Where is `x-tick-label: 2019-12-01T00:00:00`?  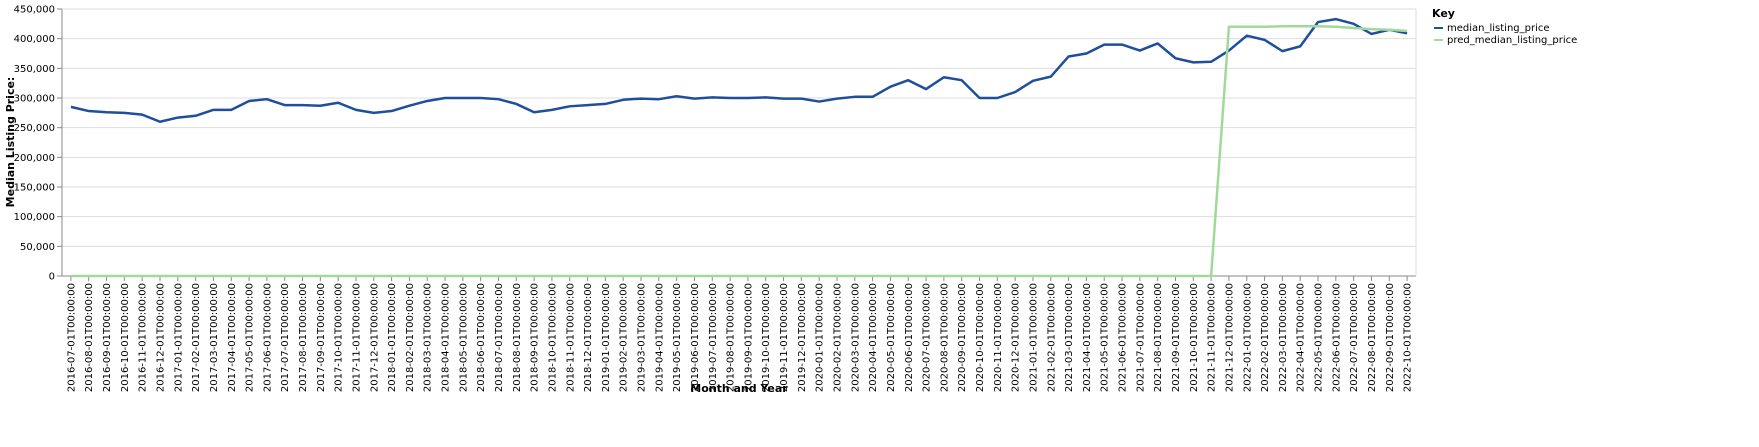 x-tick-label: 2019-12-01T00:00:00 is located at coordinates (802, 337).